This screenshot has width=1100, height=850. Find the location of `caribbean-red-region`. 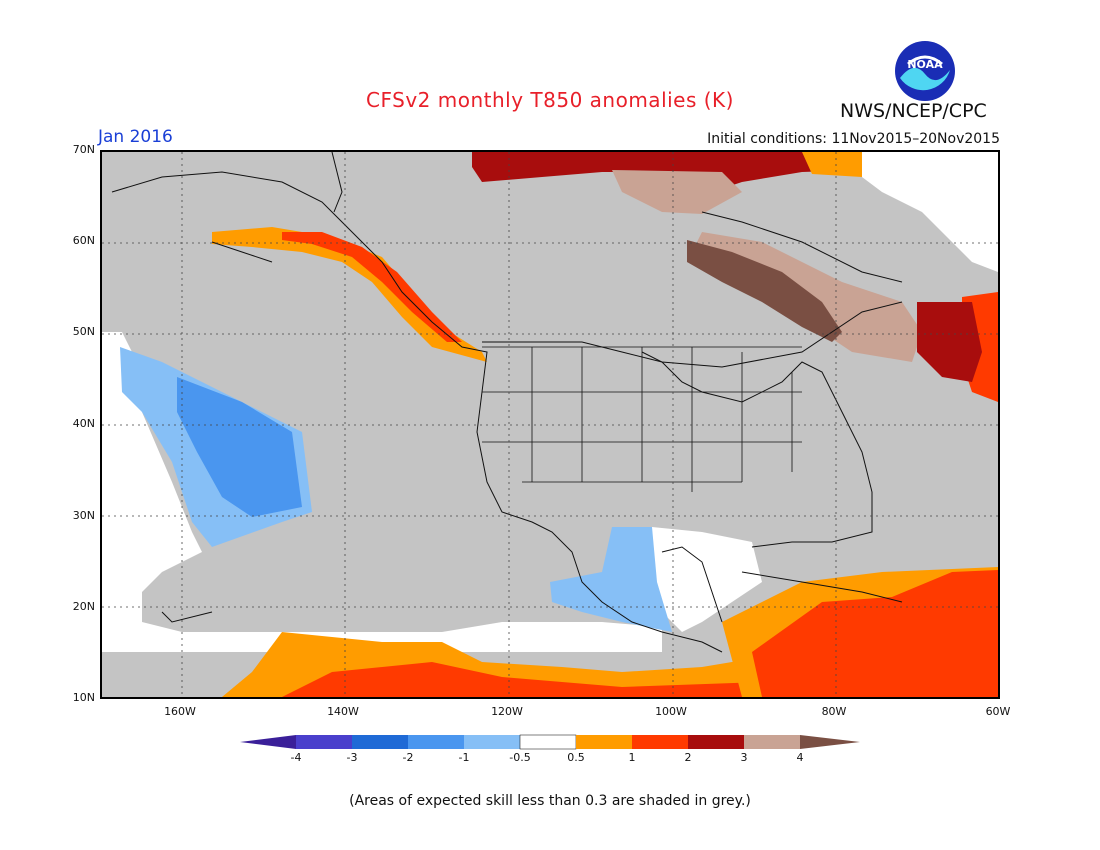

caribbean-red-region is located at coordinates (875, 633).